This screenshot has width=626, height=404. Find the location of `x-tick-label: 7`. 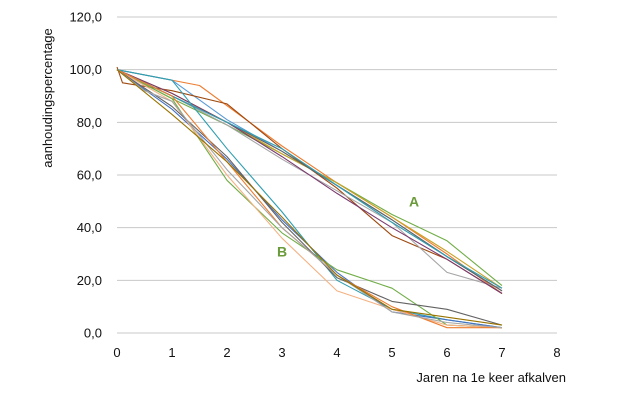

x-tick-label: 7 is located at coordinates (501, 352).